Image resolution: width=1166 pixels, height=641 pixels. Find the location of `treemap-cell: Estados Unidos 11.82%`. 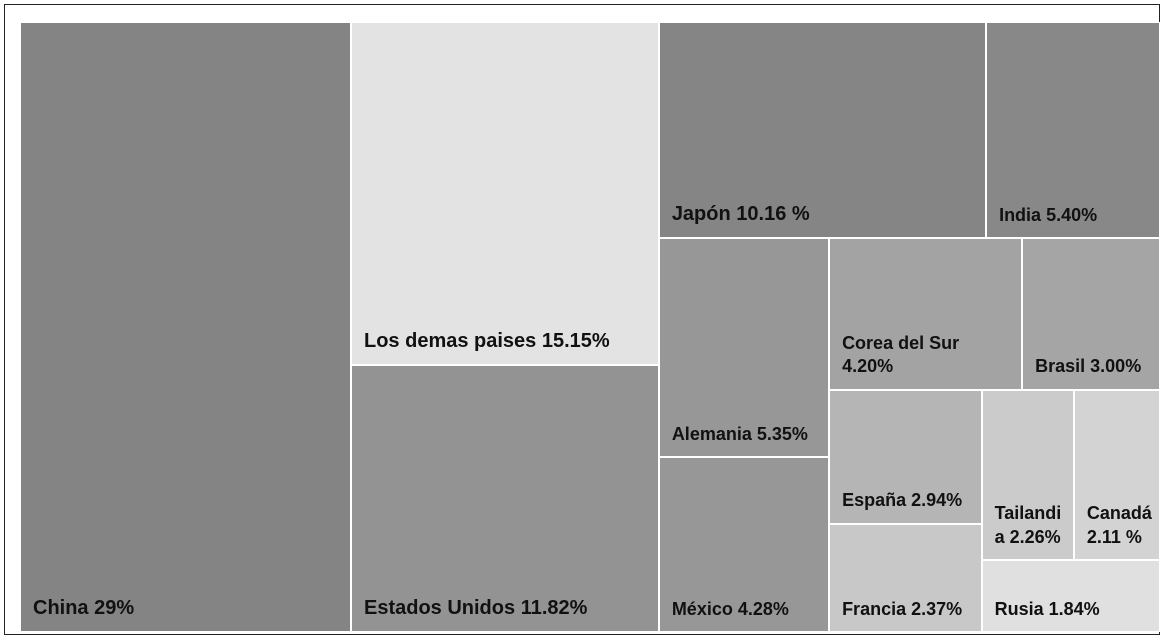

treemap-cell: Estados Unidos 11.82% is located at coordinates (504, 498).